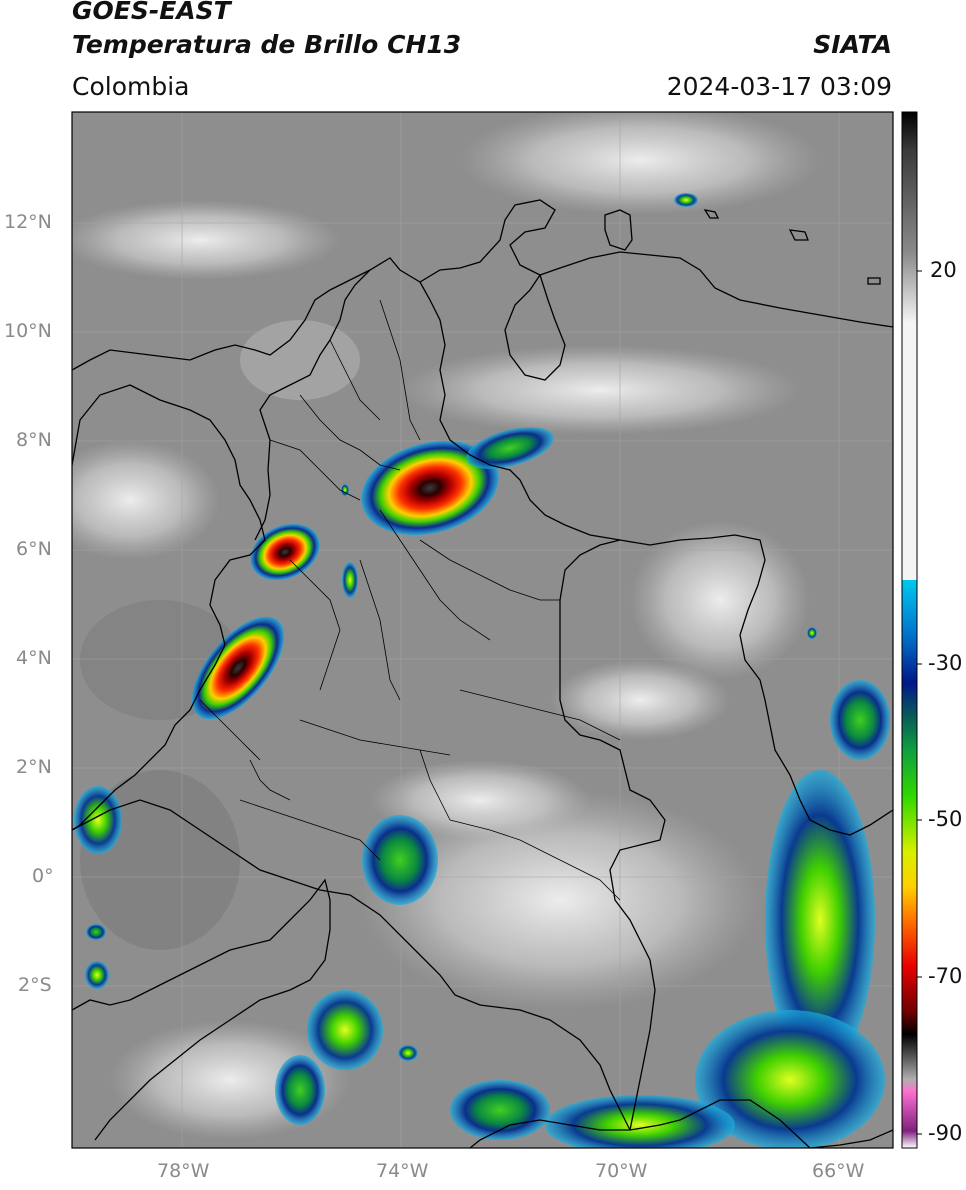 This screenshot has height=1190, width=966. I want to click on colorbar-tick-20: 20, so click(943, 270).